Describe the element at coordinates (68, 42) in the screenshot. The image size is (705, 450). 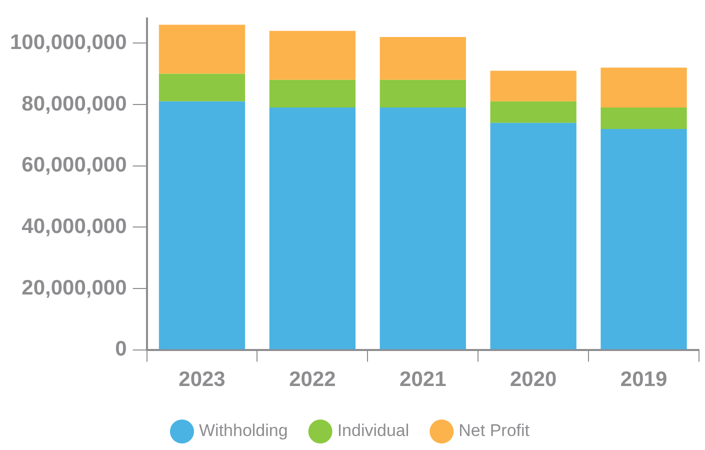
I see `y-tick-label: 100,000,000` at that location.